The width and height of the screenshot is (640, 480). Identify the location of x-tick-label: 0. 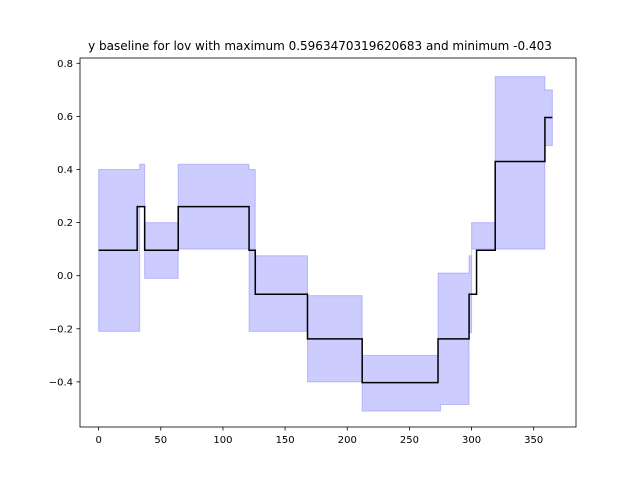
(98, 440).